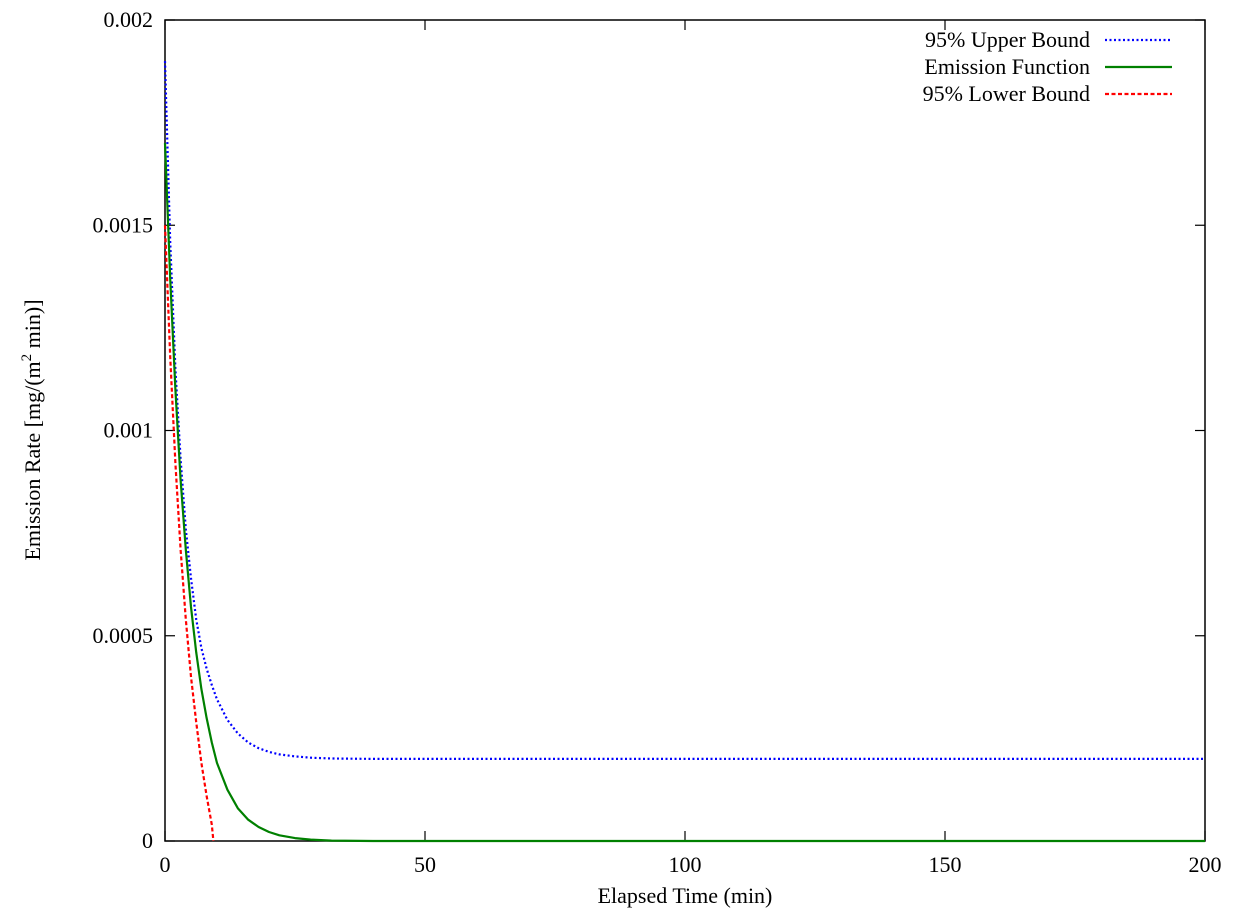 This screenshot has width=1239, height=924. Describe the element at coordinates (147, 840) in the screenshot. I see `y-tick-label: 0` at that location.